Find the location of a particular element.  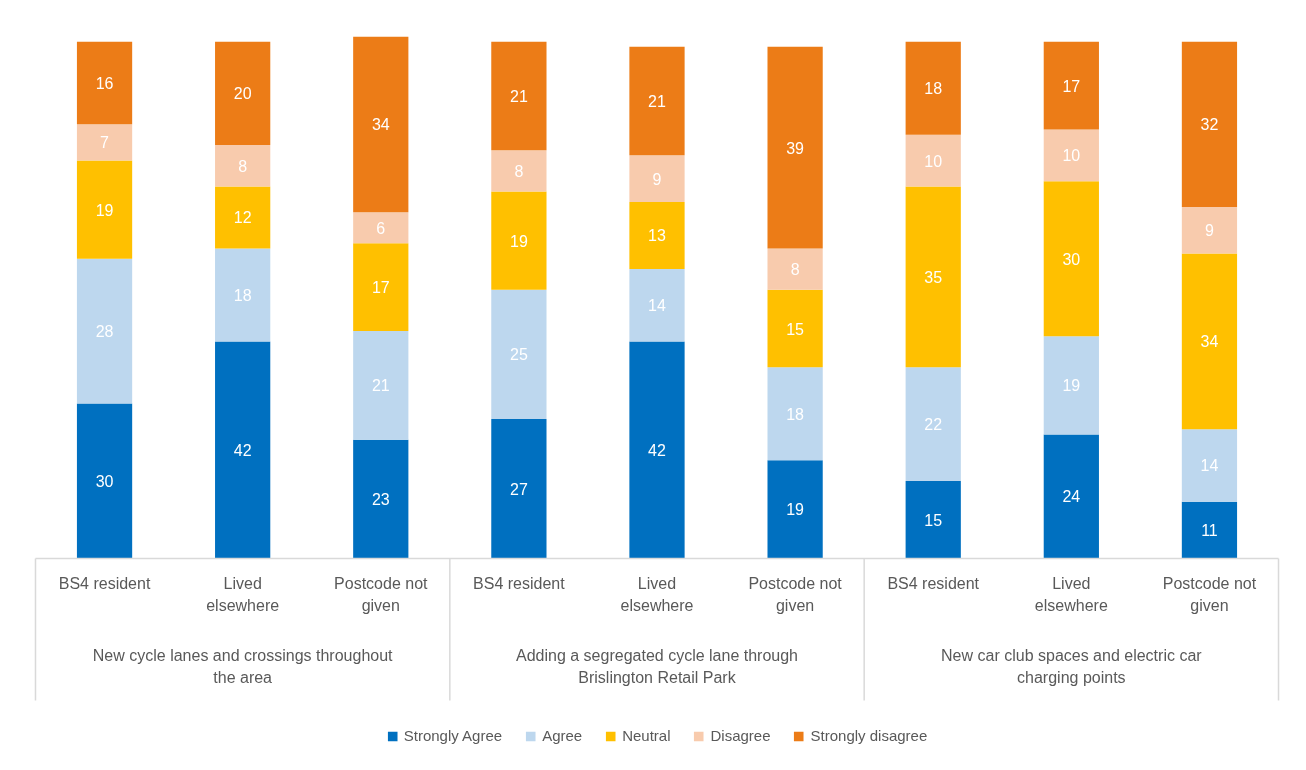

data-label: 27 is located at coordinates (518, 489).